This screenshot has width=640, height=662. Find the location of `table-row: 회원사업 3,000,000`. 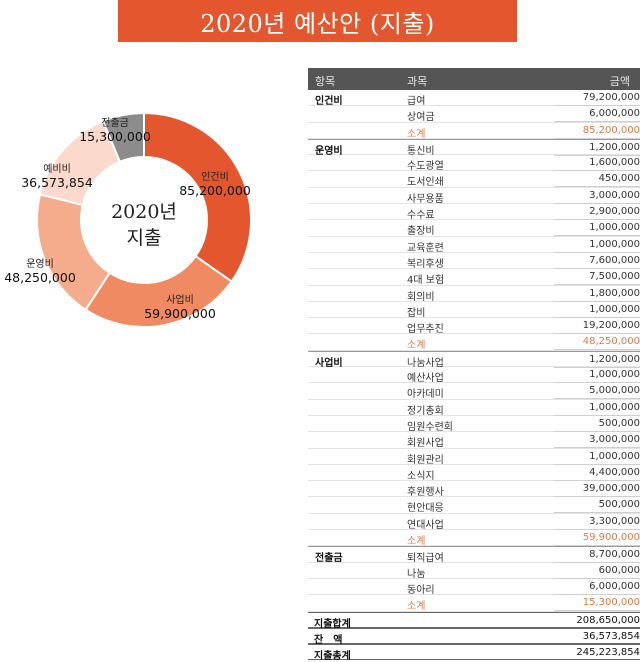

table-row: 회원사업 3,000,000 is located at coordinates (474, 441).